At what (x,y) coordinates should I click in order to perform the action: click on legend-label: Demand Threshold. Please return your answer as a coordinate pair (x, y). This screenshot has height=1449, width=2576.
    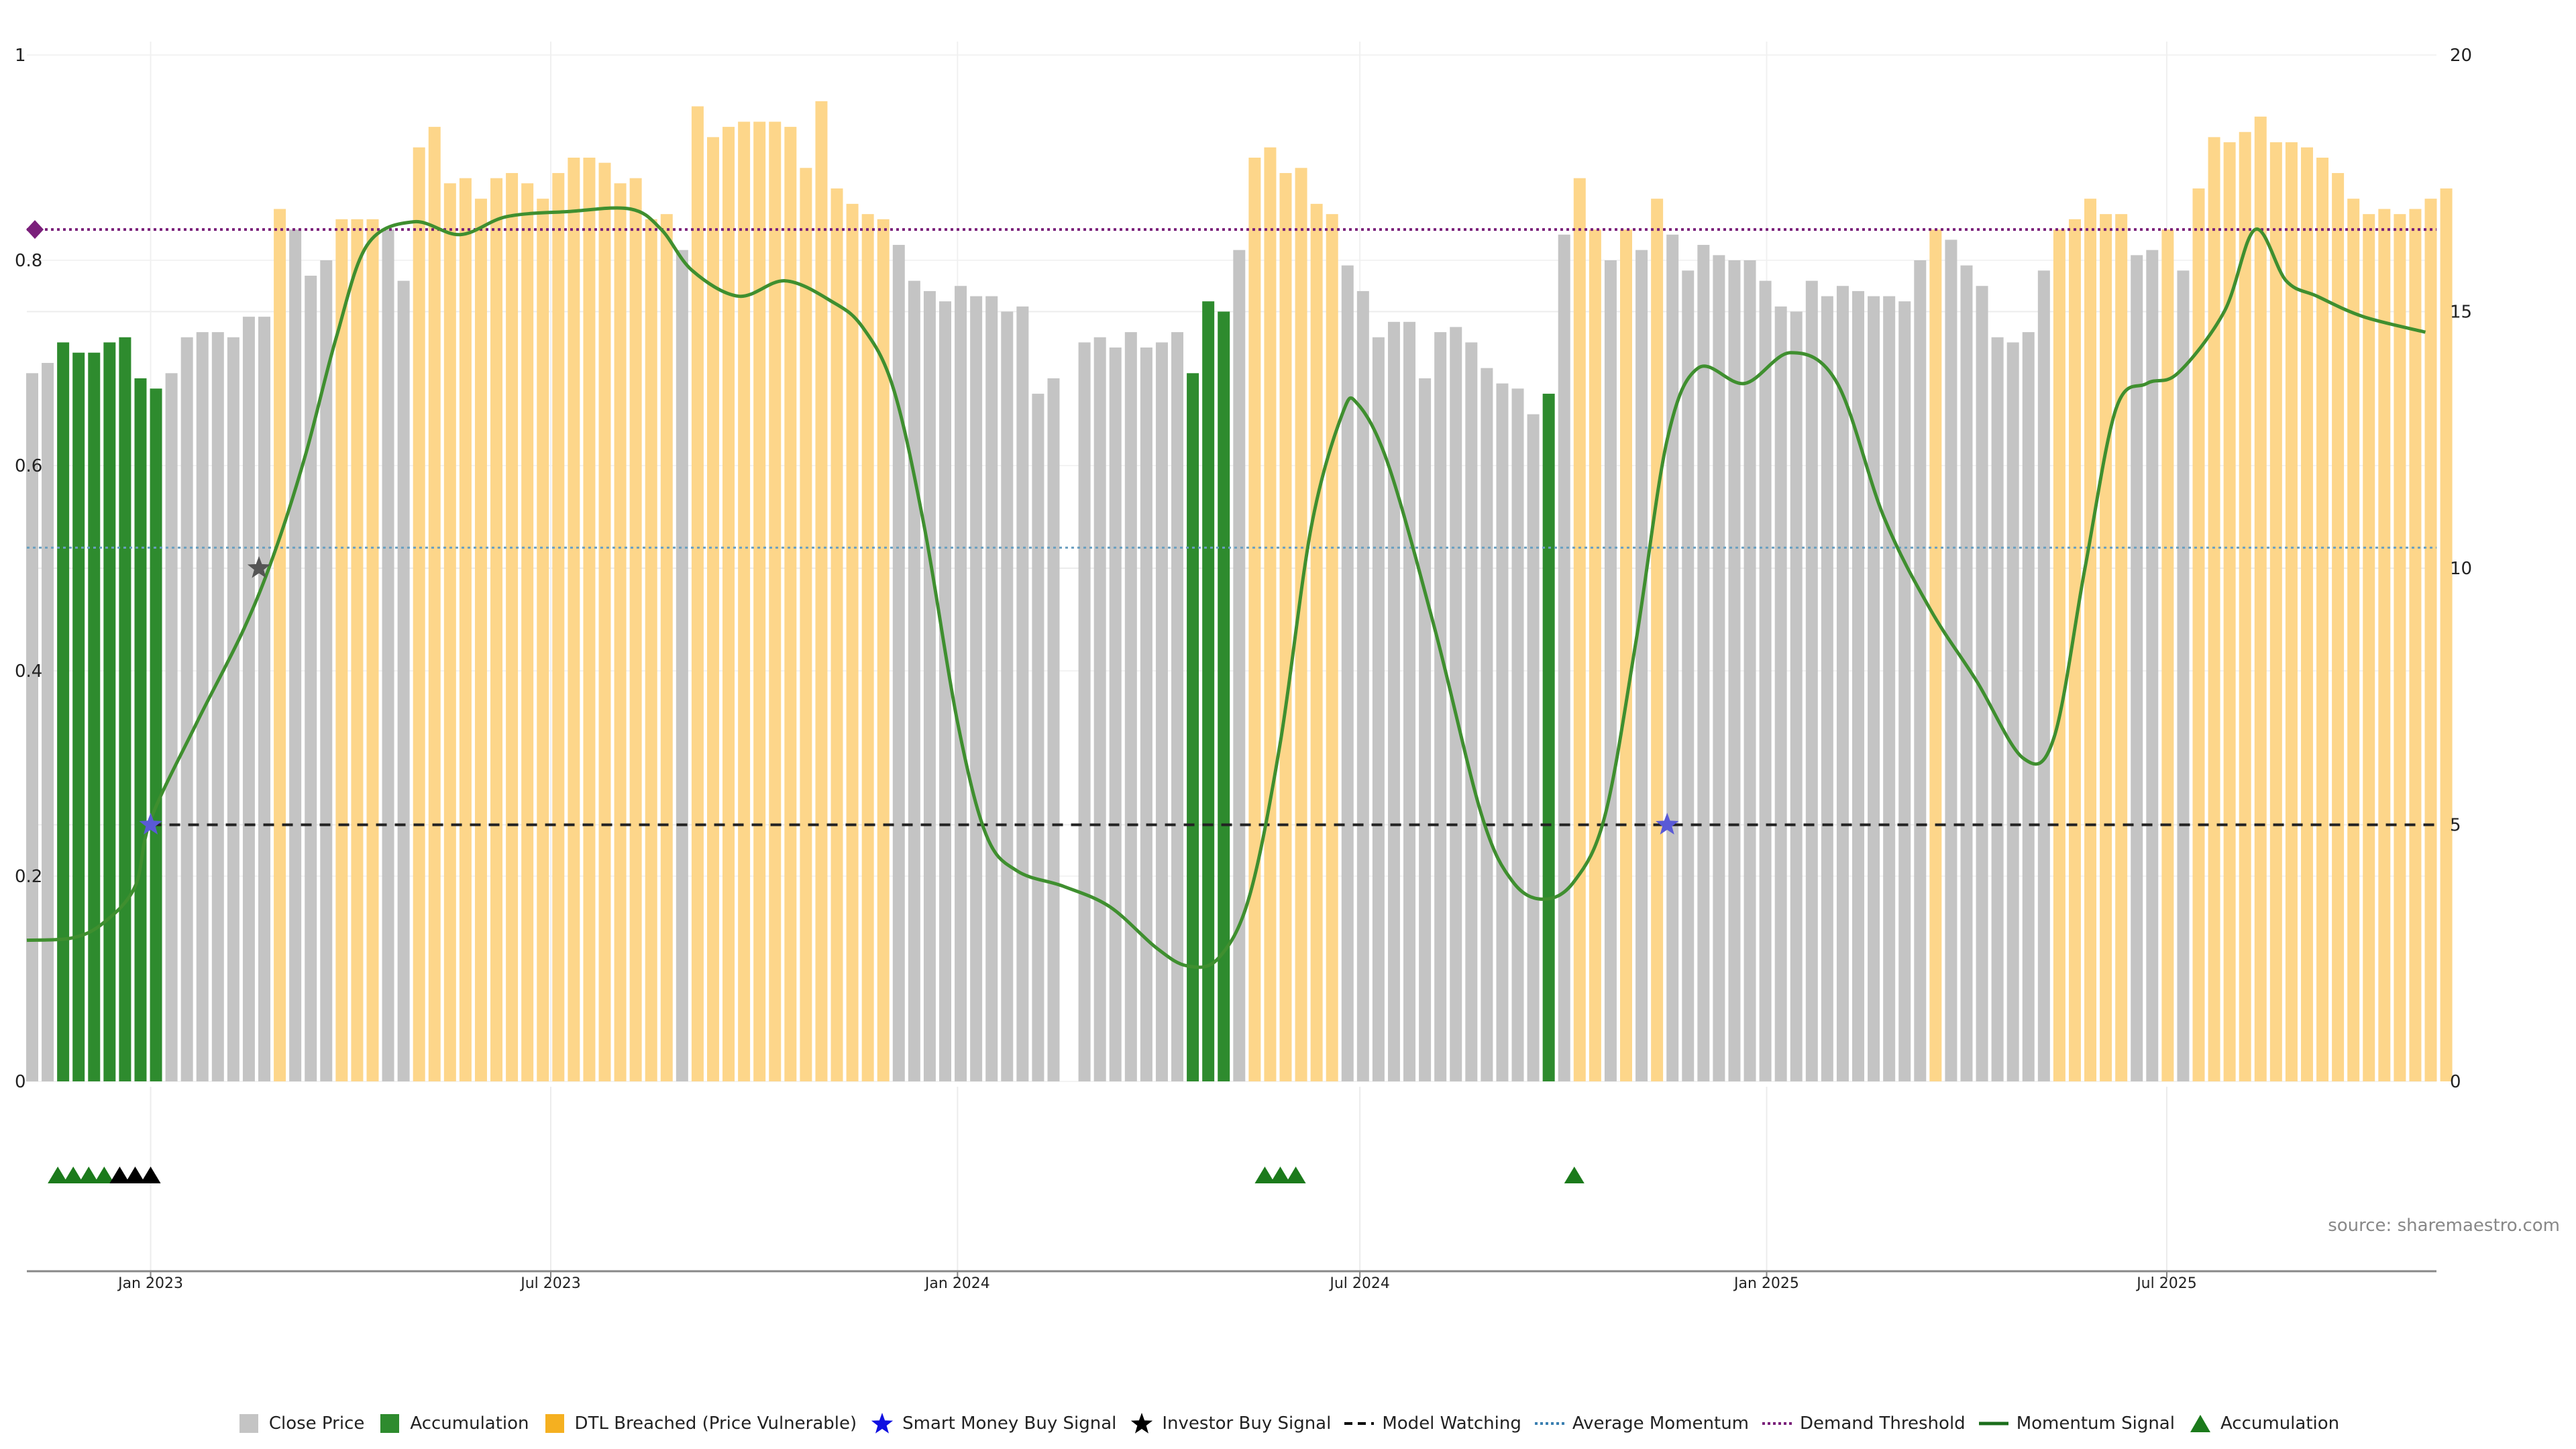
    Looking at the image, I should click on (1883, 1423).